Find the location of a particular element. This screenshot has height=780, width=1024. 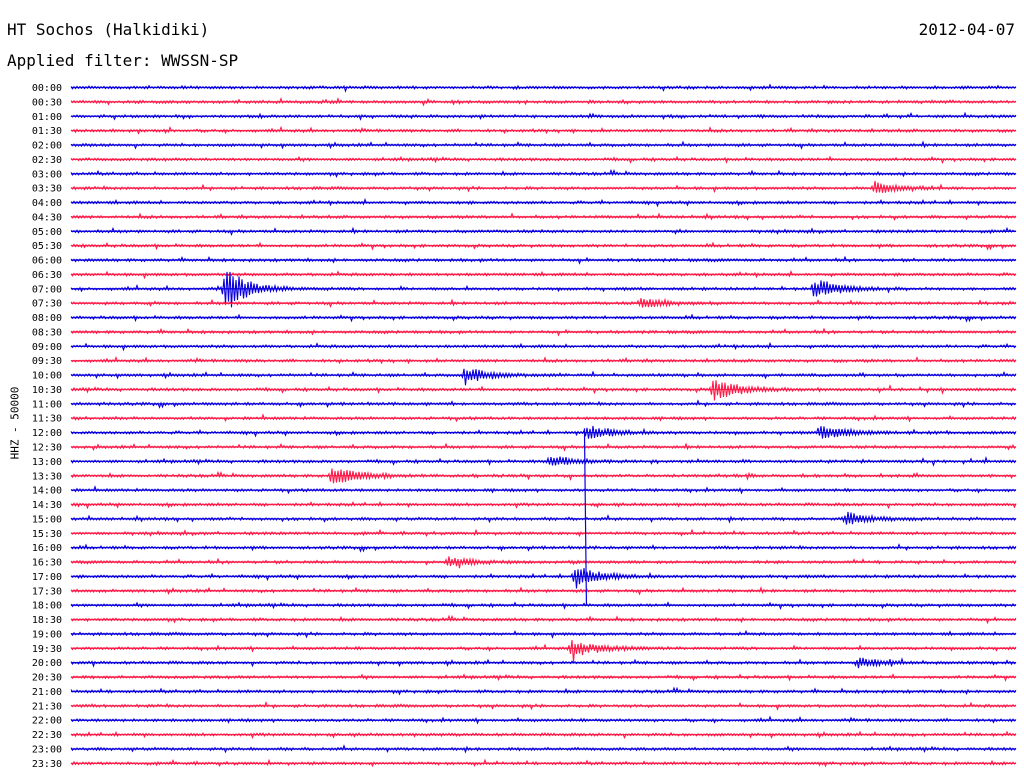

row-time-label: 14:30 is located at coordinates (47, 505).